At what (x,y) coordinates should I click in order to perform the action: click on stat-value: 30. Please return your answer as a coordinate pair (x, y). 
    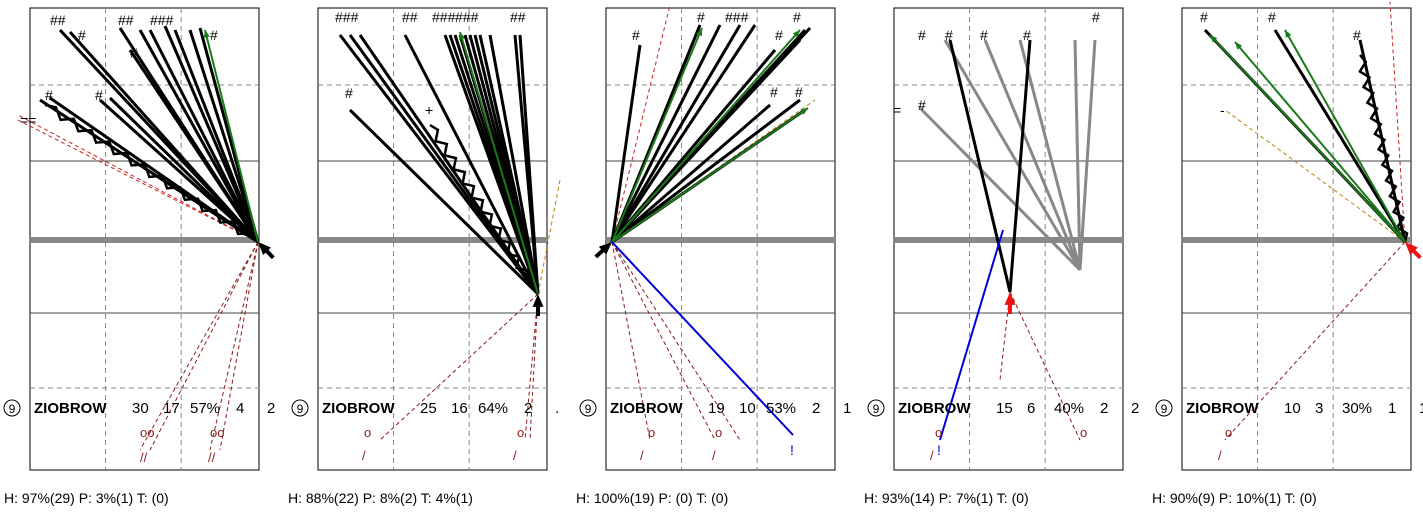
    Looking at the image, I should click on (140, 408).